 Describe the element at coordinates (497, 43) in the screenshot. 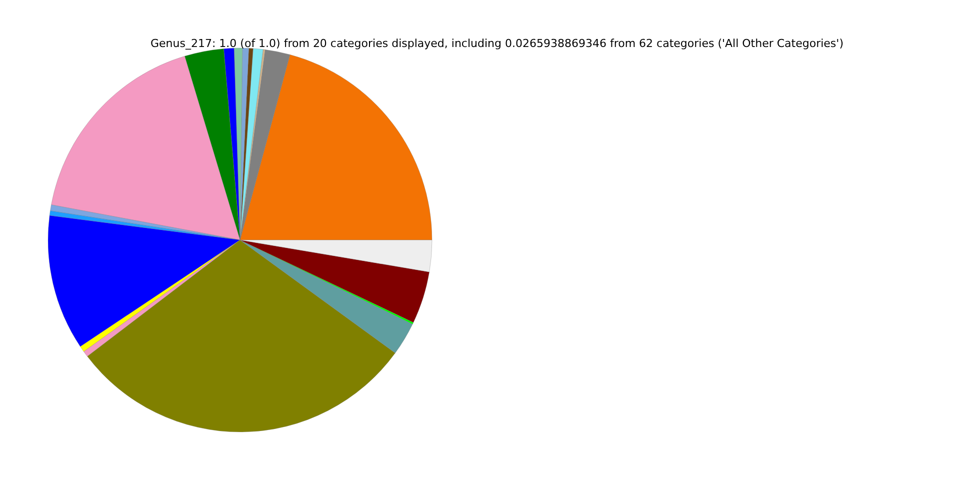

I see `text: Genus_217: 1.0 (of 1.0) from 20 categories displayed, including 0.0265938869346 from 62 categories ('All Other Categories')` at that location.